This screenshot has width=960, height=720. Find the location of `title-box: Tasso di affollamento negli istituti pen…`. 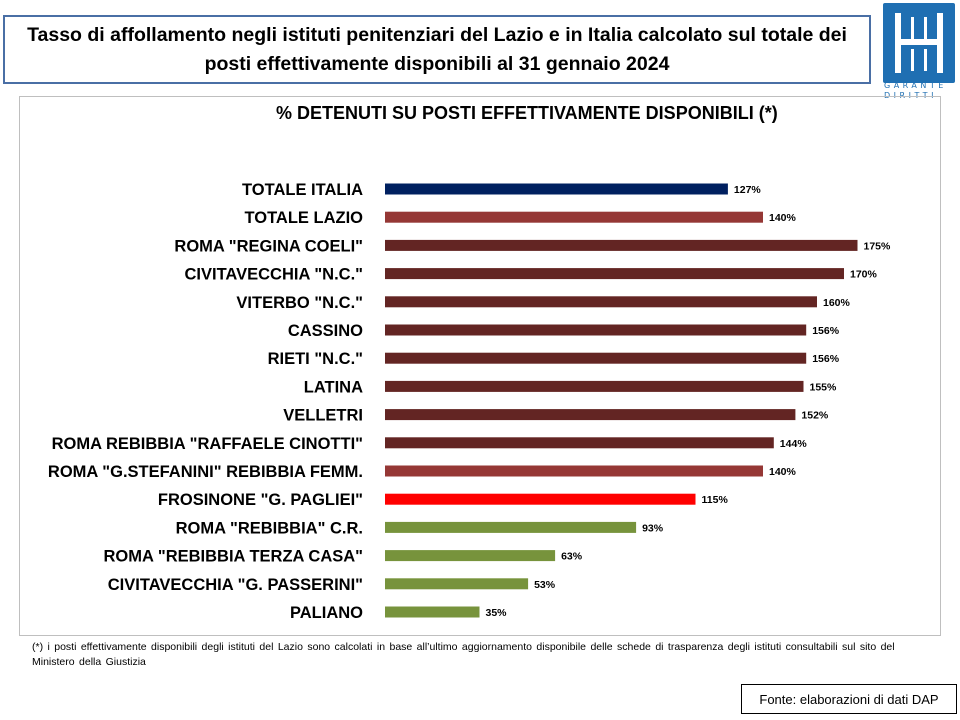

title-box: Tasso di affollamento negli istituti pen… is located at coordinates (437, 49).